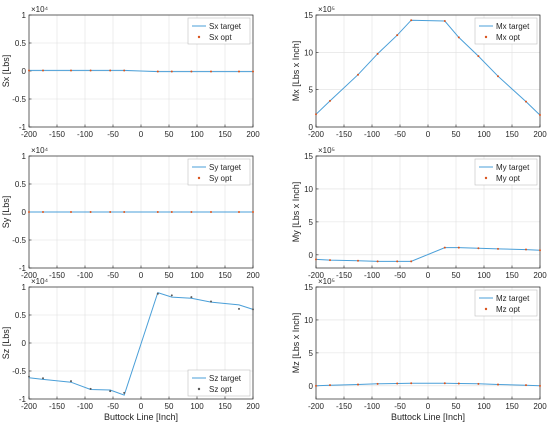  Describe the element at coordinates (308, 52) in the screenshot. I see `y-tick-label: 10` at that location.